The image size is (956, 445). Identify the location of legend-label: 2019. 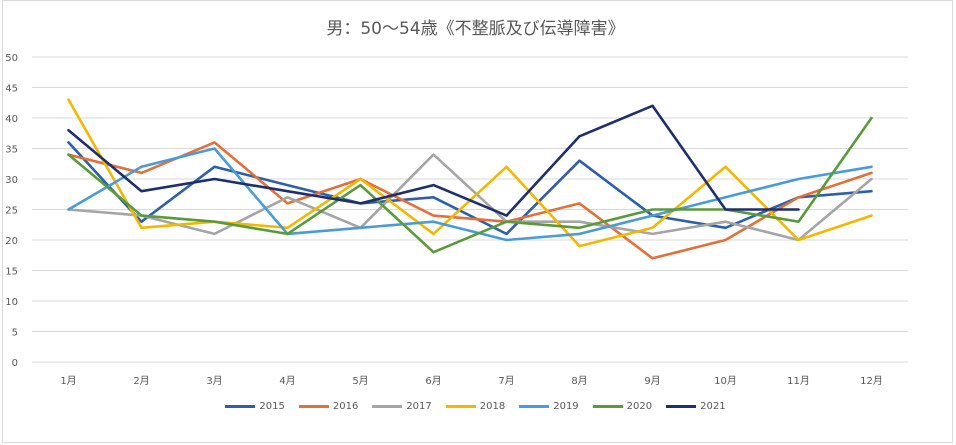
(566, 406).